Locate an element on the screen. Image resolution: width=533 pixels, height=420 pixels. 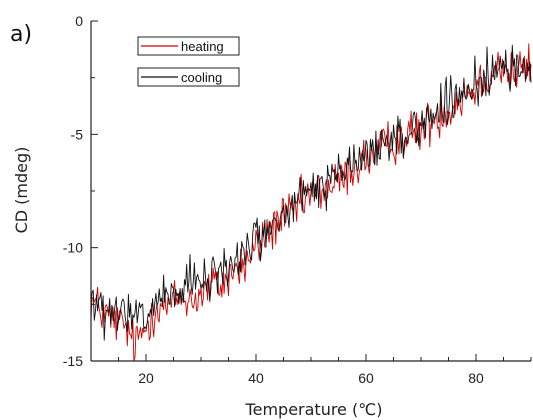
y-tick-label: -10 is located at coordinates (73, 248).